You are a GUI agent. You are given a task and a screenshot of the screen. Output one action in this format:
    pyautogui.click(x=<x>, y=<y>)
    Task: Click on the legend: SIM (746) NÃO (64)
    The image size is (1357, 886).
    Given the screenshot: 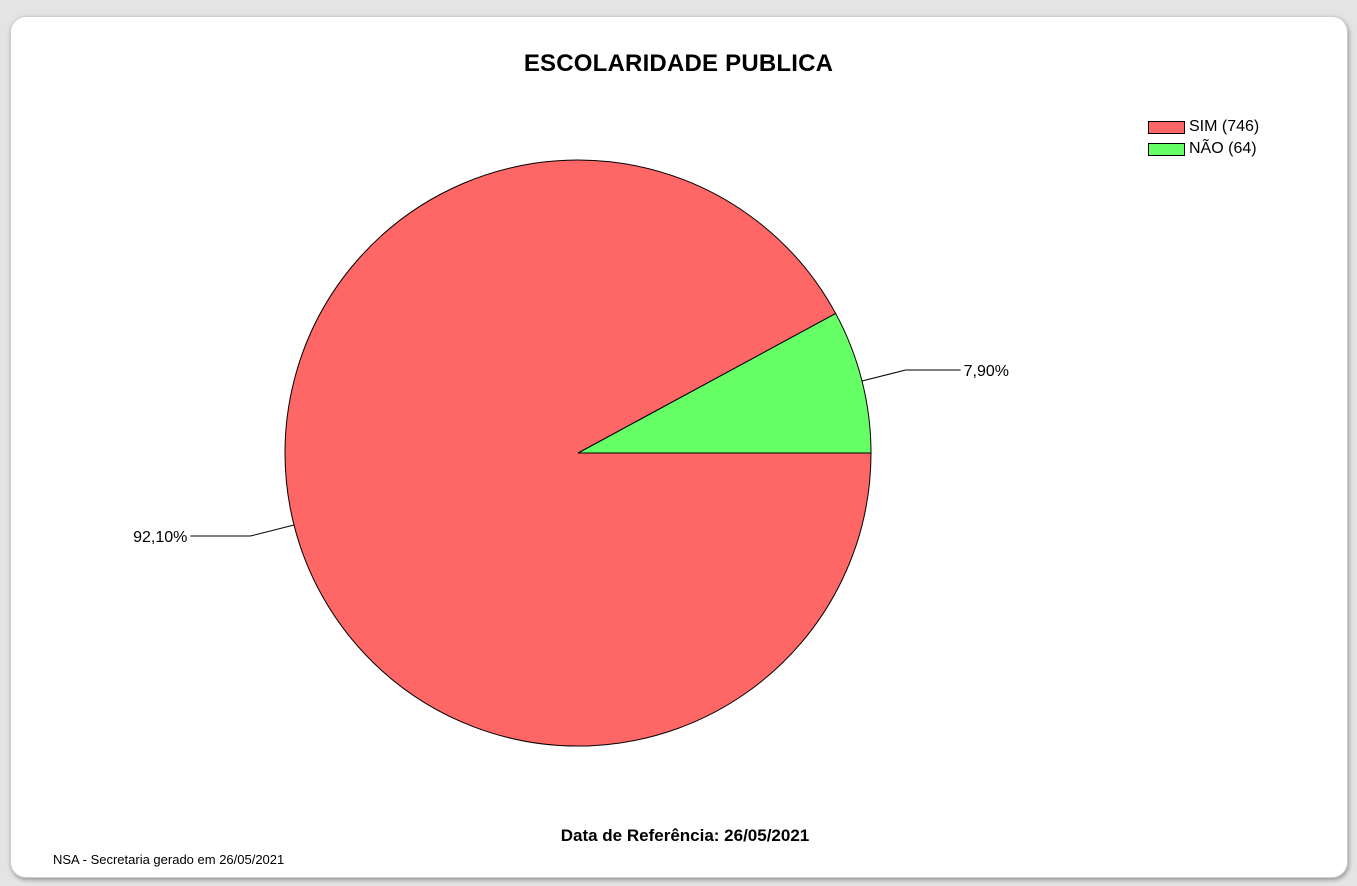 What is the action you would take?
    pyautogui.click(x=1203, y=140)
    